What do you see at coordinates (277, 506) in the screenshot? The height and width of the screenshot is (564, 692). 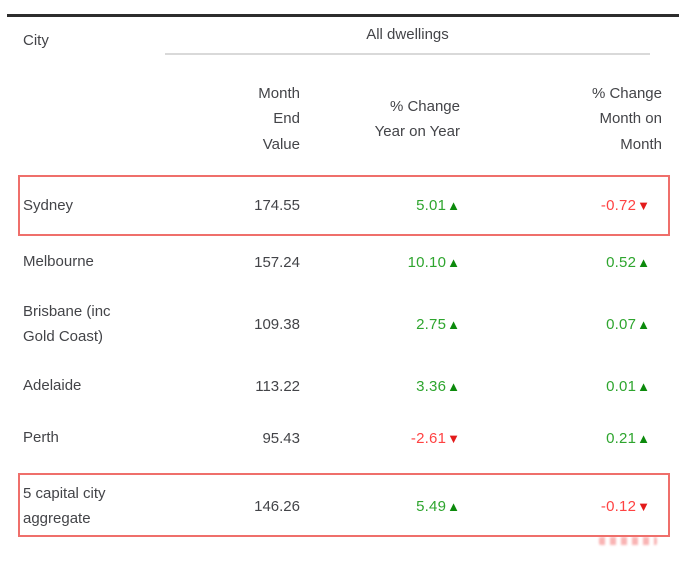 I see `month-end-value-cell: 146.26` at bounding box center [277, 506].